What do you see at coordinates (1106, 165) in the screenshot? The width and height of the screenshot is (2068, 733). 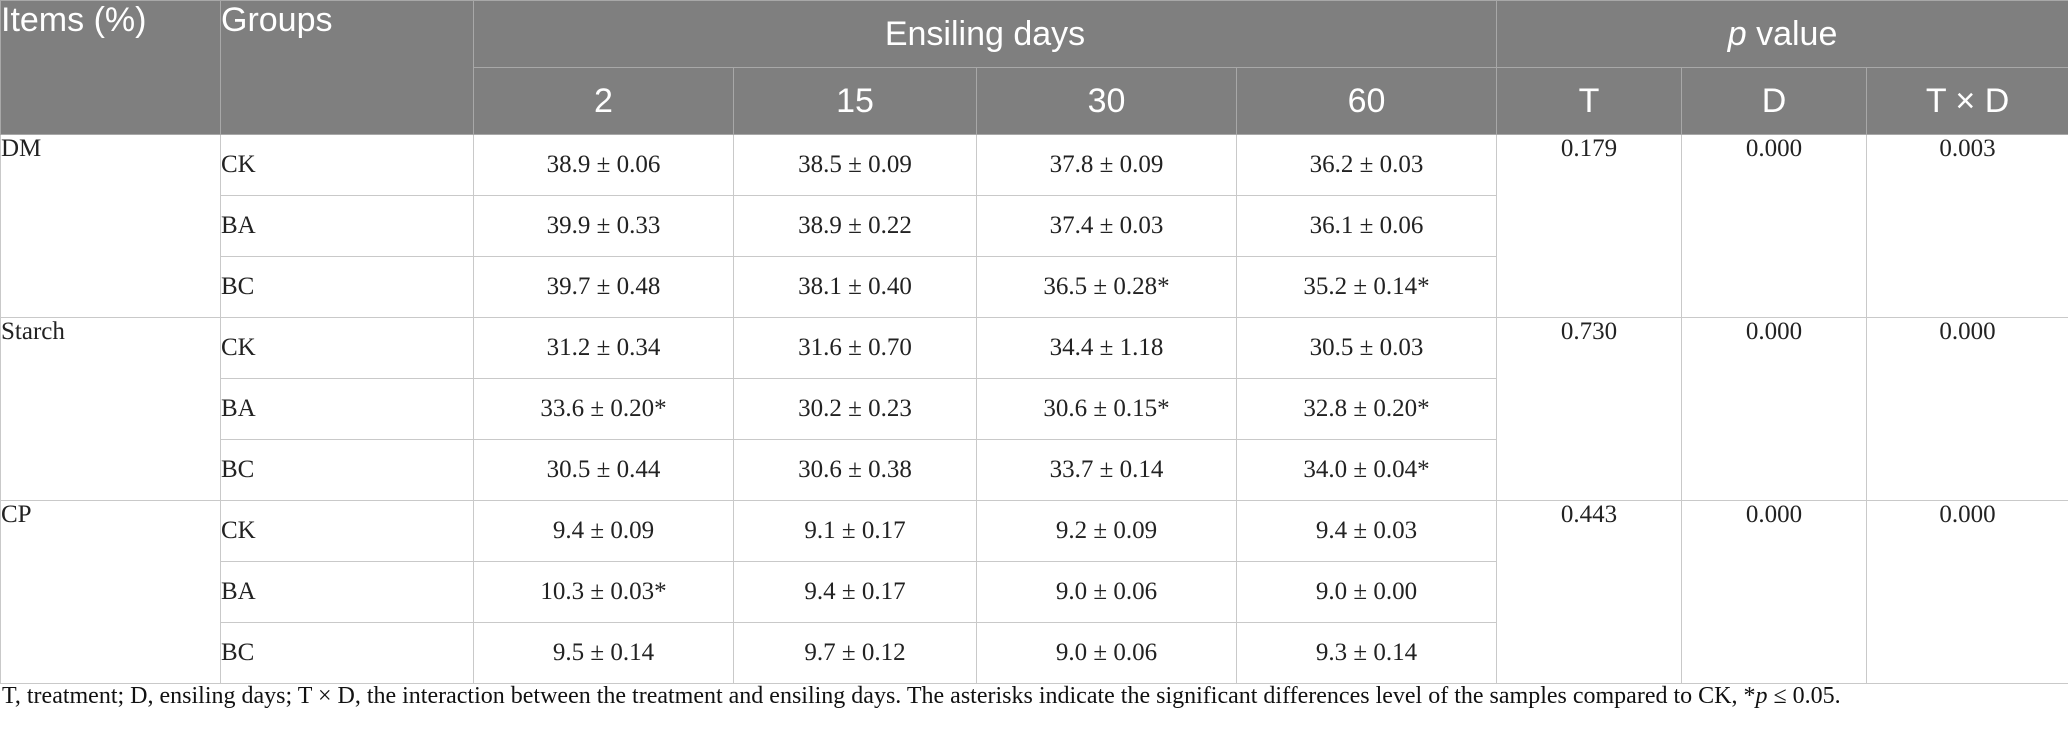 I see `value-cell: 37.8 ± 0.09` at bounding box center [1106, 165].